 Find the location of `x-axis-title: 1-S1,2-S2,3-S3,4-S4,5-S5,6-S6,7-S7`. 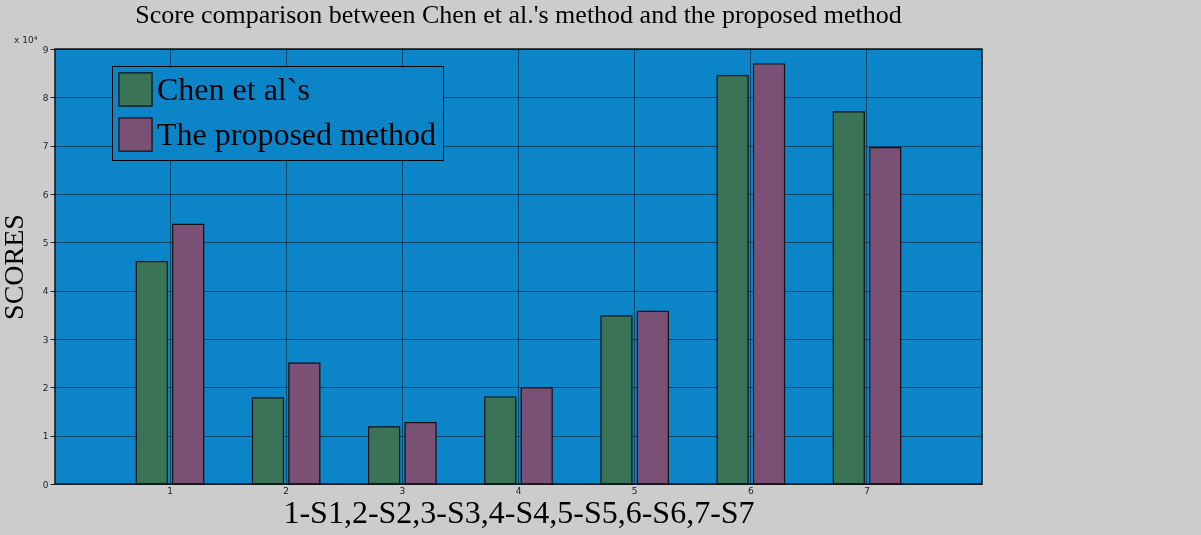

x-axis-title: 1-S1,2-S2,3-S3,4-S4,5-S5,6-S6,7-S7 is located at coordinates (519, 511).